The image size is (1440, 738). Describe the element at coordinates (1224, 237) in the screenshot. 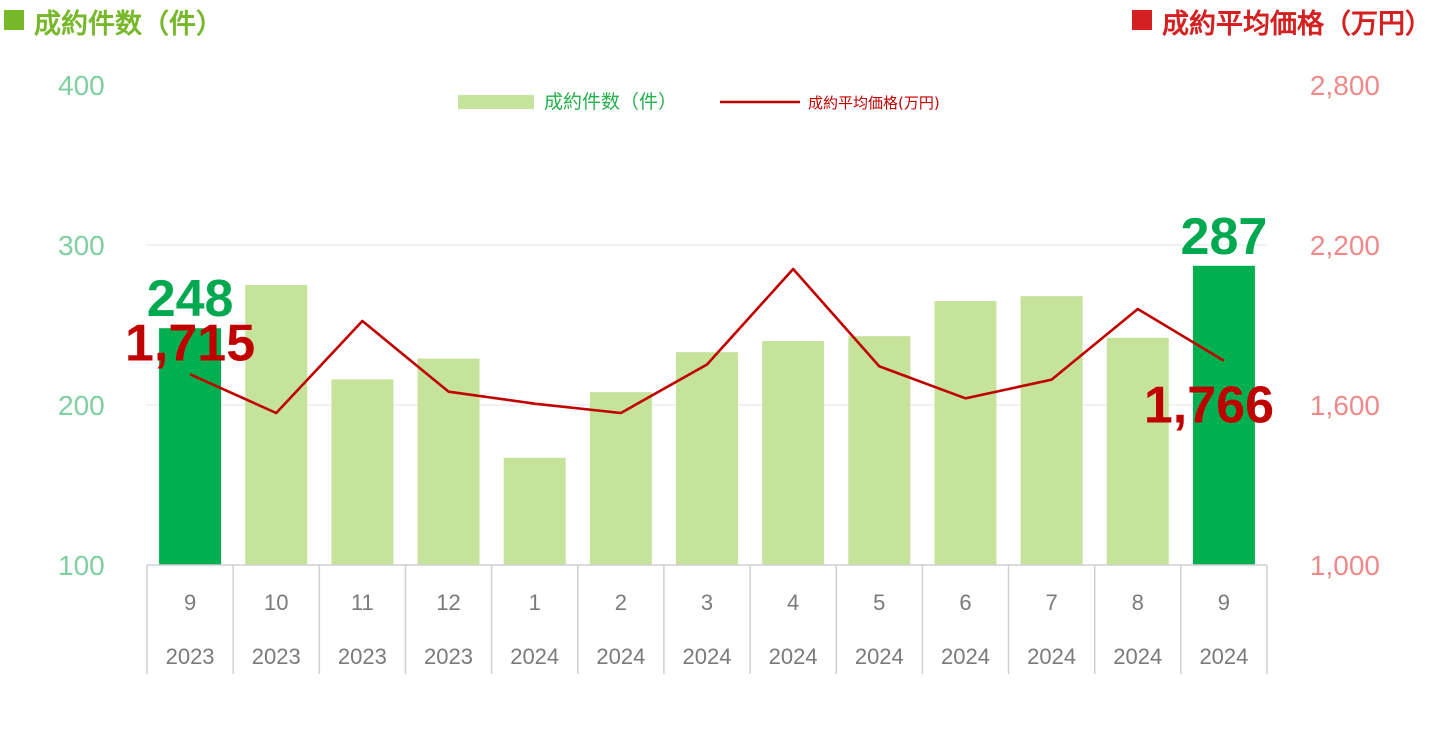

I see `bar-data-label: 287` at that location.